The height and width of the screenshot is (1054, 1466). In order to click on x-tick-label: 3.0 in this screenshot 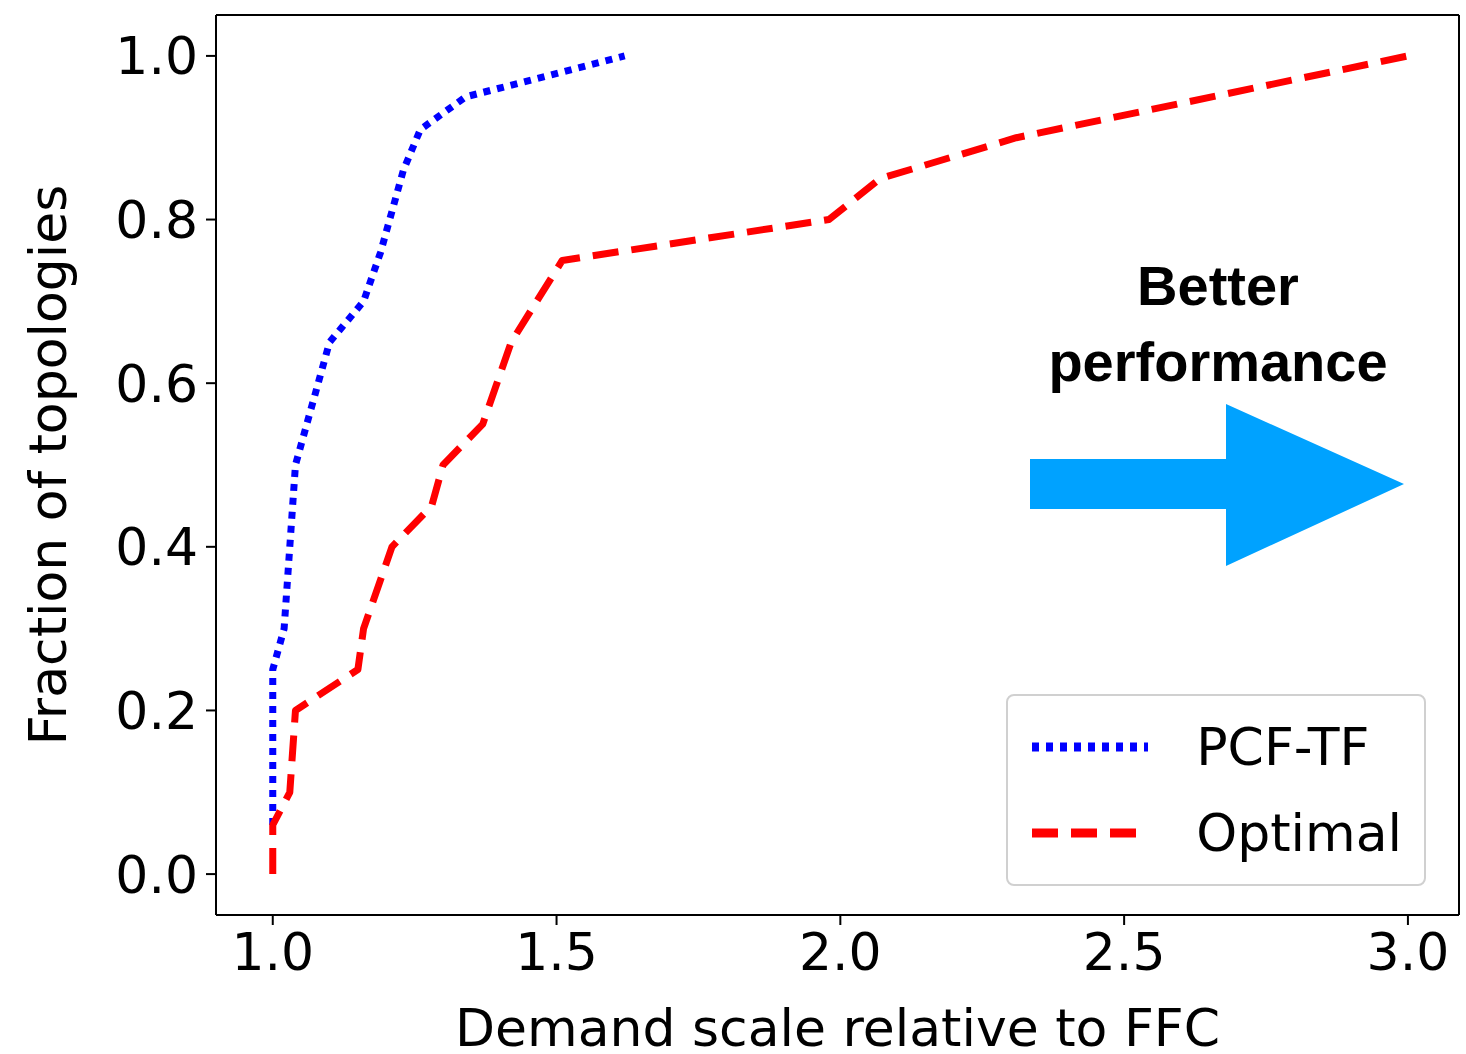, I will do `click(1408, 951)`.